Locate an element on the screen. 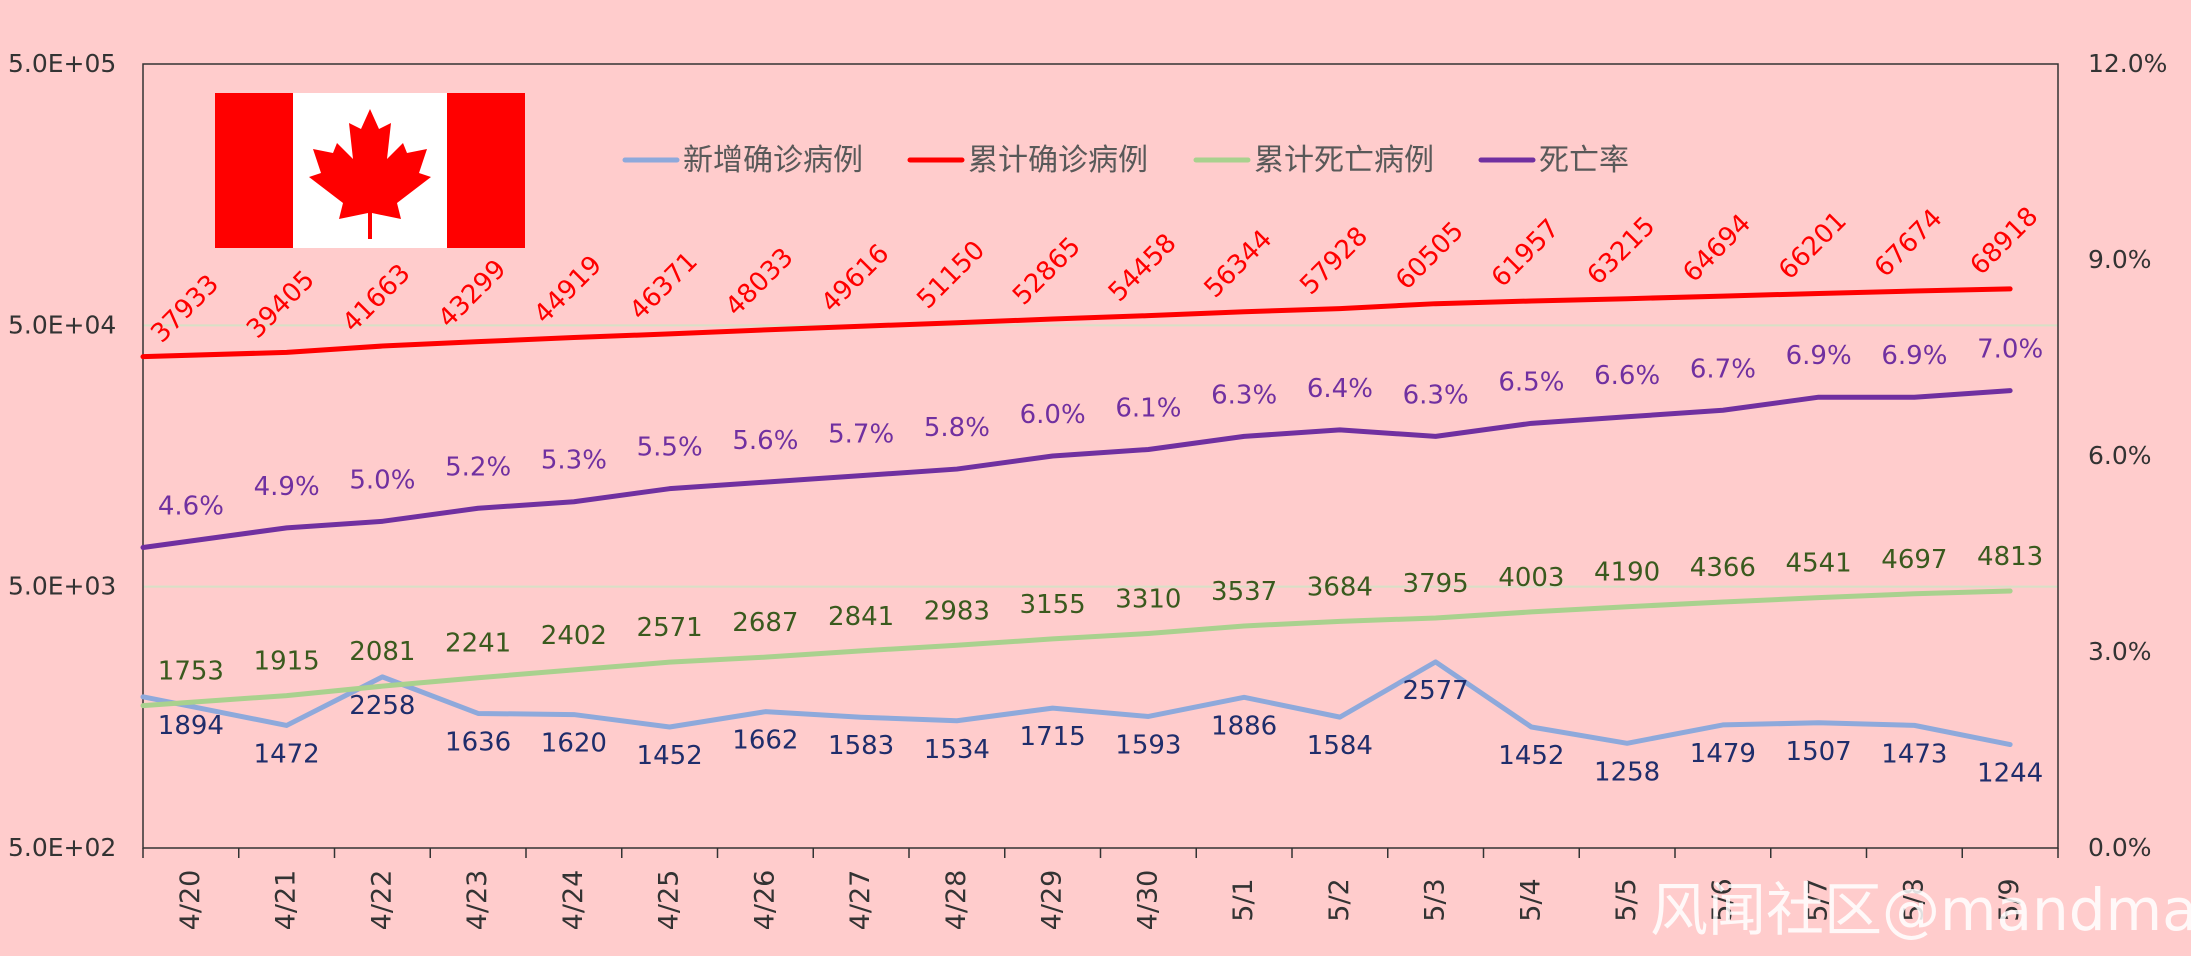 Image resolution: width=2191 pixels, height=956 pixels. data-label: 52865 is located at coordinates (1047, 272).